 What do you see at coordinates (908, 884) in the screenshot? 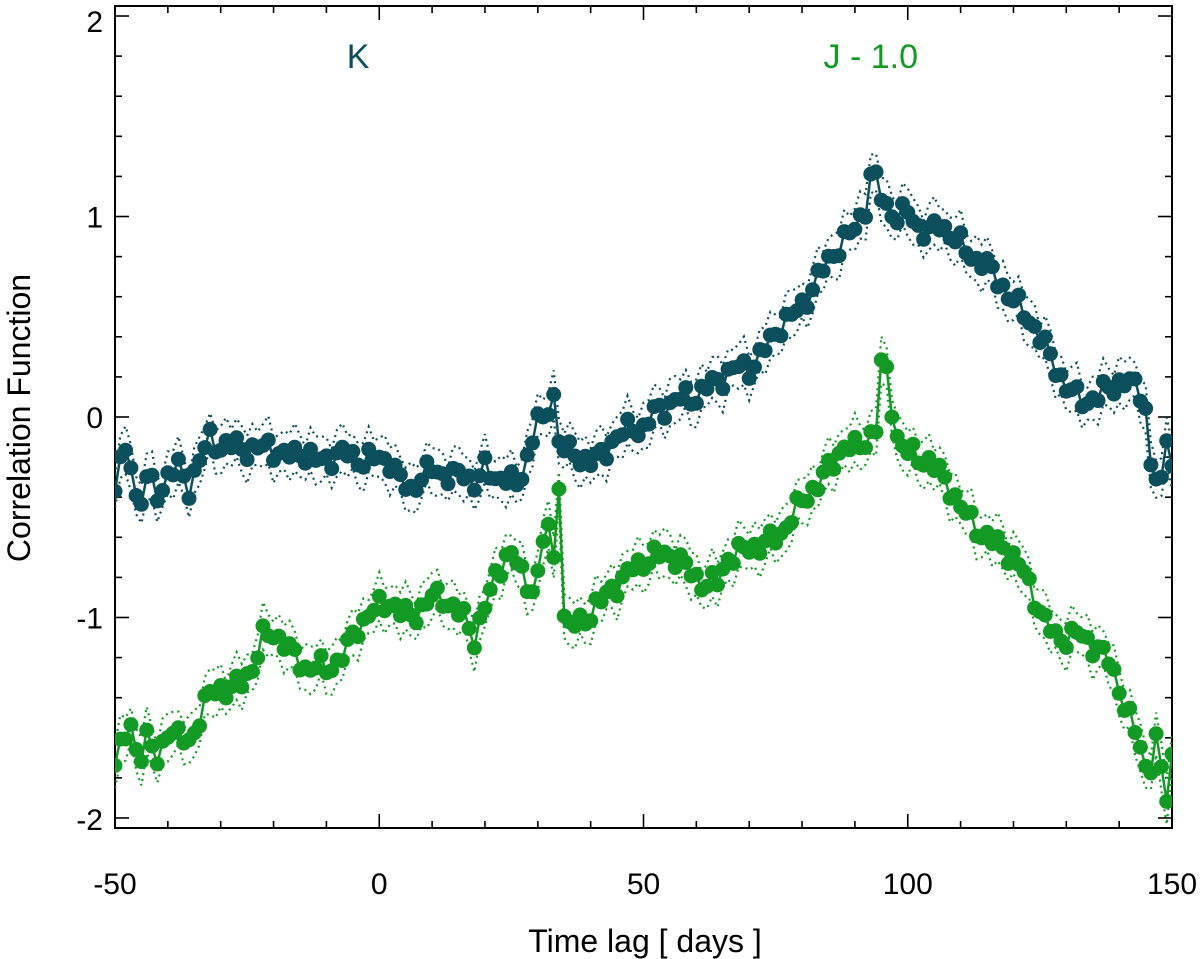
I see `x-tick-label: 100` at bounding box center [908, 884].